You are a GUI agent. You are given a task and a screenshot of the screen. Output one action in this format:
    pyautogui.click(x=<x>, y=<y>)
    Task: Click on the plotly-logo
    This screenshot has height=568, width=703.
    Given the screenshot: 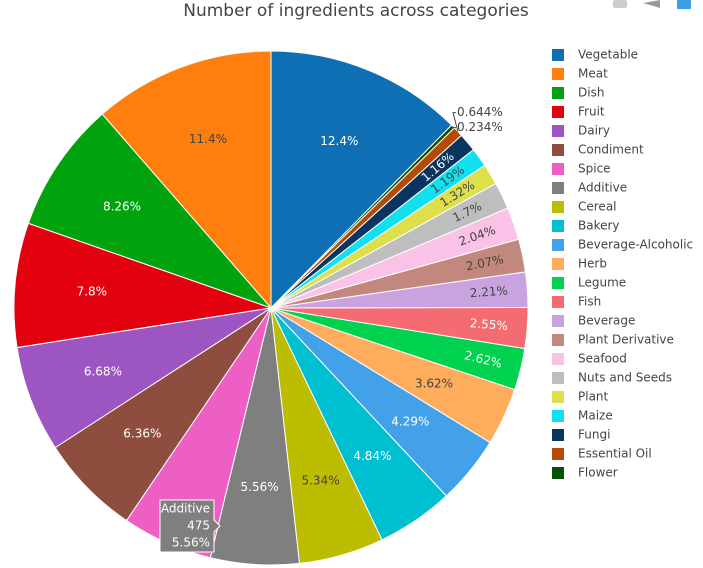 What is the action you would take?
    pyautogui.click(x=684, y=4)
    